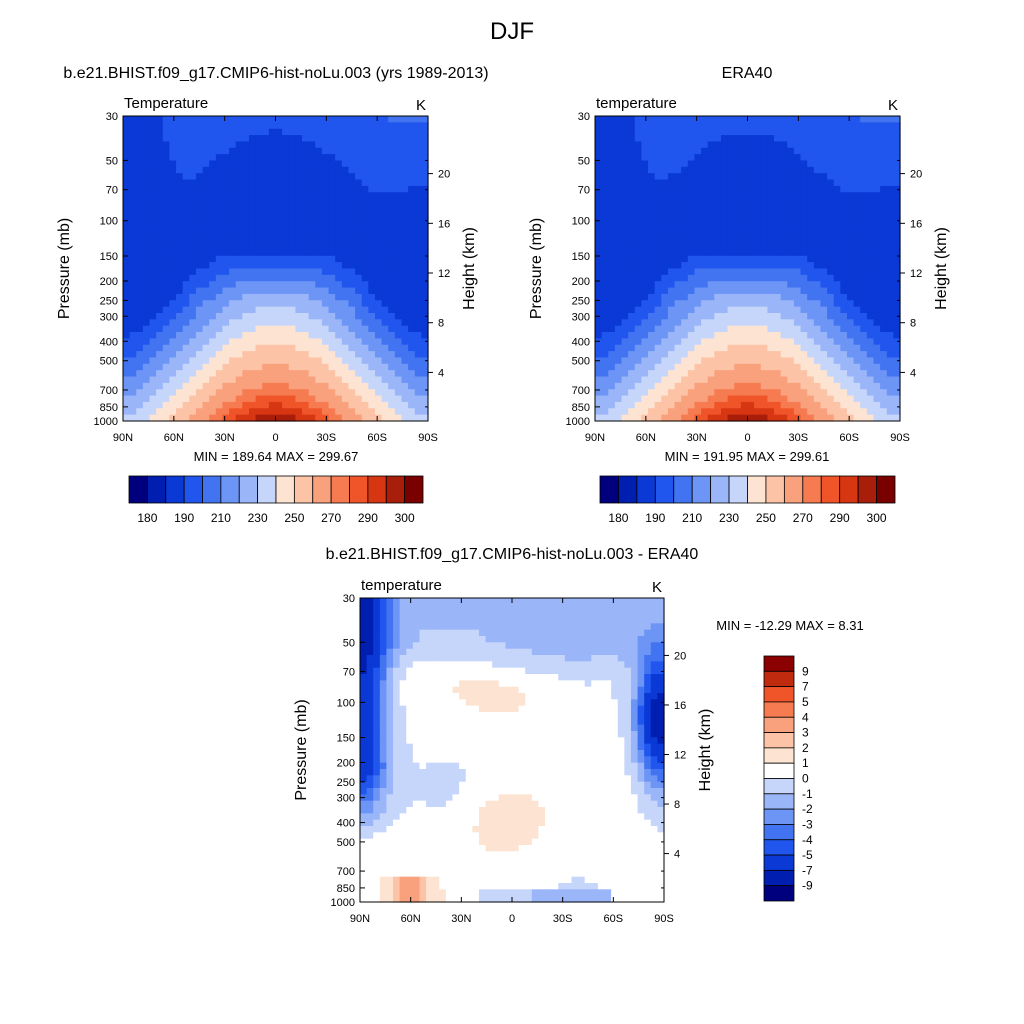 Image resolution: width=1024 pixels, height=1024 pixels. What do you see at coordinates (877, 518) in the screenshot?
I see `colorbar-label: 300` at bounding box center [877, 518].